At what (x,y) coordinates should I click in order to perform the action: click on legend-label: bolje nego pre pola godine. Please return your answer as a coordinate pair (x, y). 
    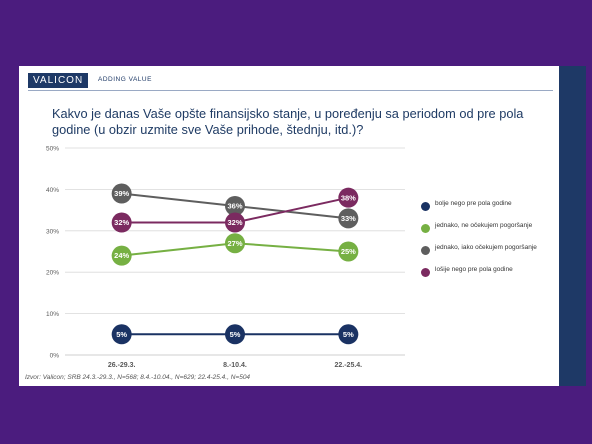
    Looking at the image, I should click on (473, 203).